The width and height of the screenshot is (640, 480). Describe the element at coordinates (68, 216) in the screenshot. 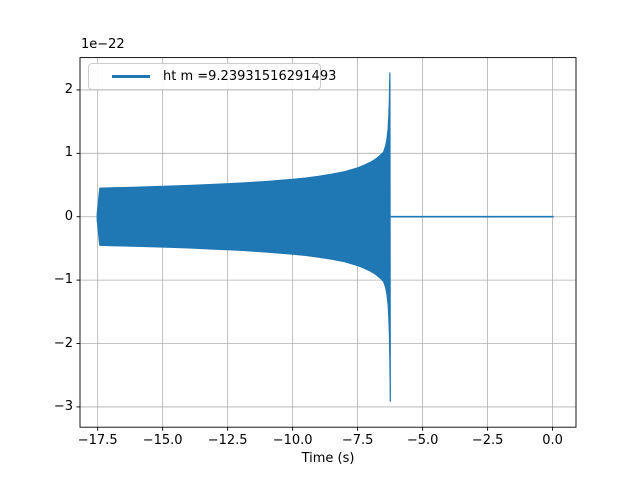

I see `y-tick-label: 0` at that location.